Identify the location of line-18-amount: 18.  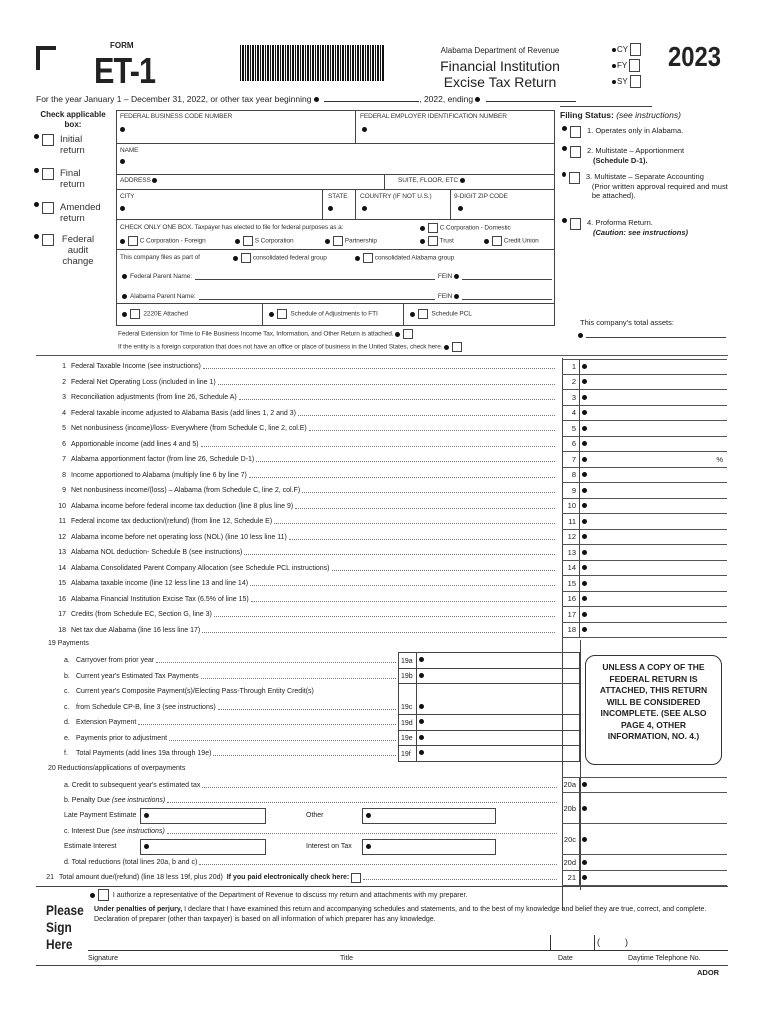
(644, 630).